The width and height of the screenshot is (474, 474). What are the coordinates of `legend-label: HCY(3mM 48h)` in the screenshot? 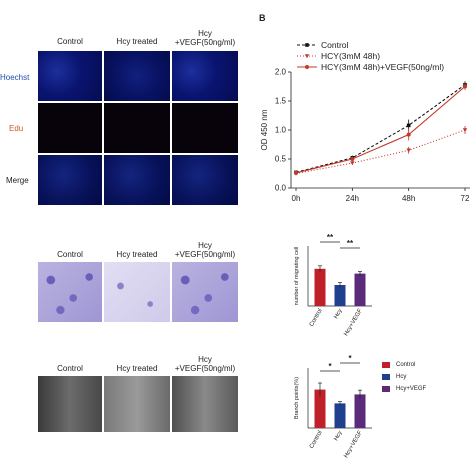 It's located at (350, 56).